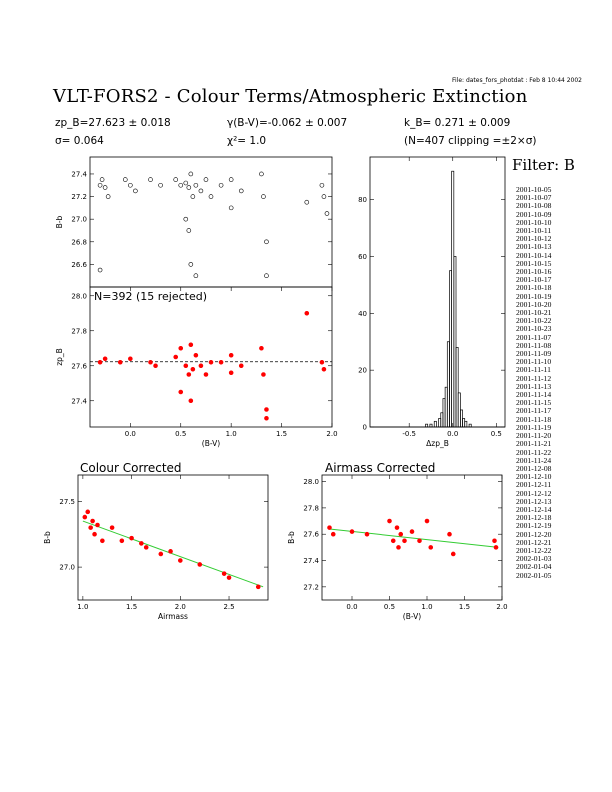 Image resolution: width=612 pixels, height=792 pixels. Describe the element at coordinates (534, 460) in the screenshot. I see `date-item: 2001-11-24` at that location.